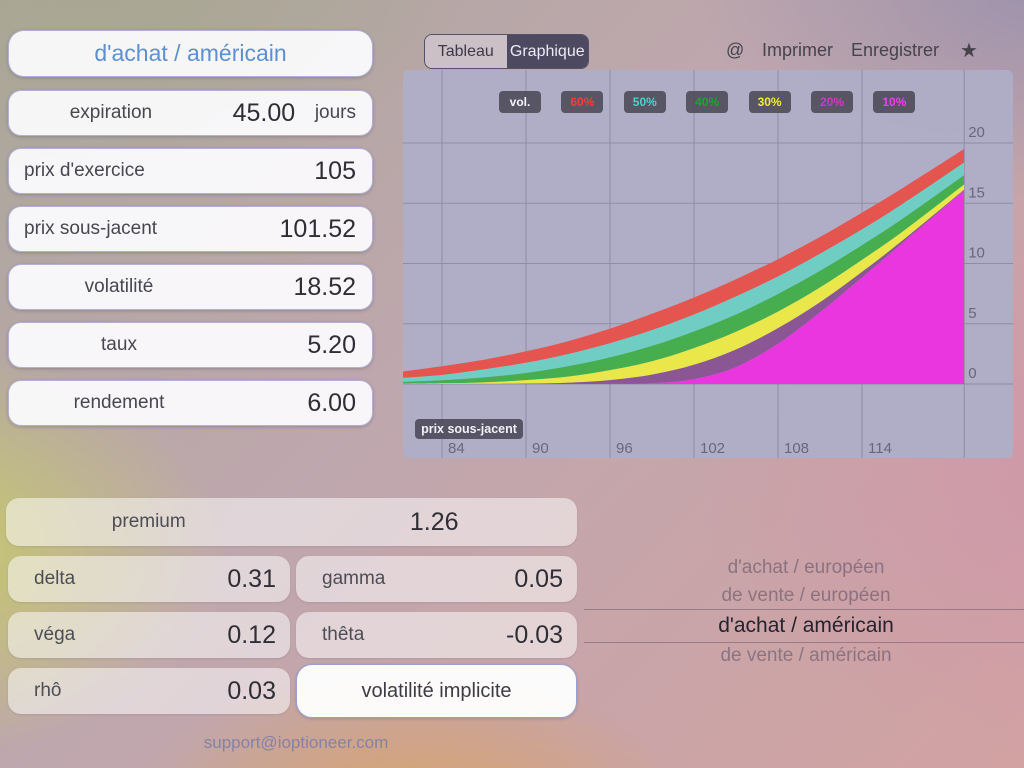 This screenshot has width=1024, height=768. What do you see at coordinates (456, 448) in the screenshot?
I see `x-tick-84: 84` at bounding box center [456, 448].